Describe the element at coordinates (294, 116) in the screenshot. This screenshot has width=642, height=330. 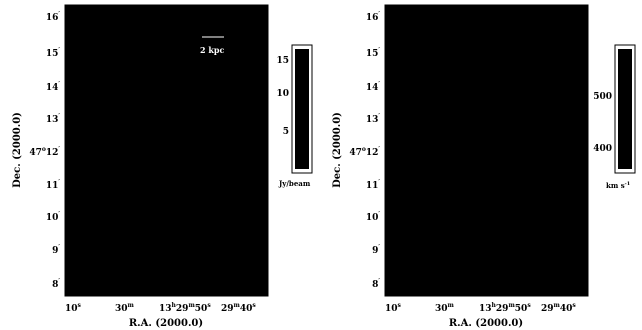
I see `left-colorbar: 15 10 5 Jy/beam` at that location.